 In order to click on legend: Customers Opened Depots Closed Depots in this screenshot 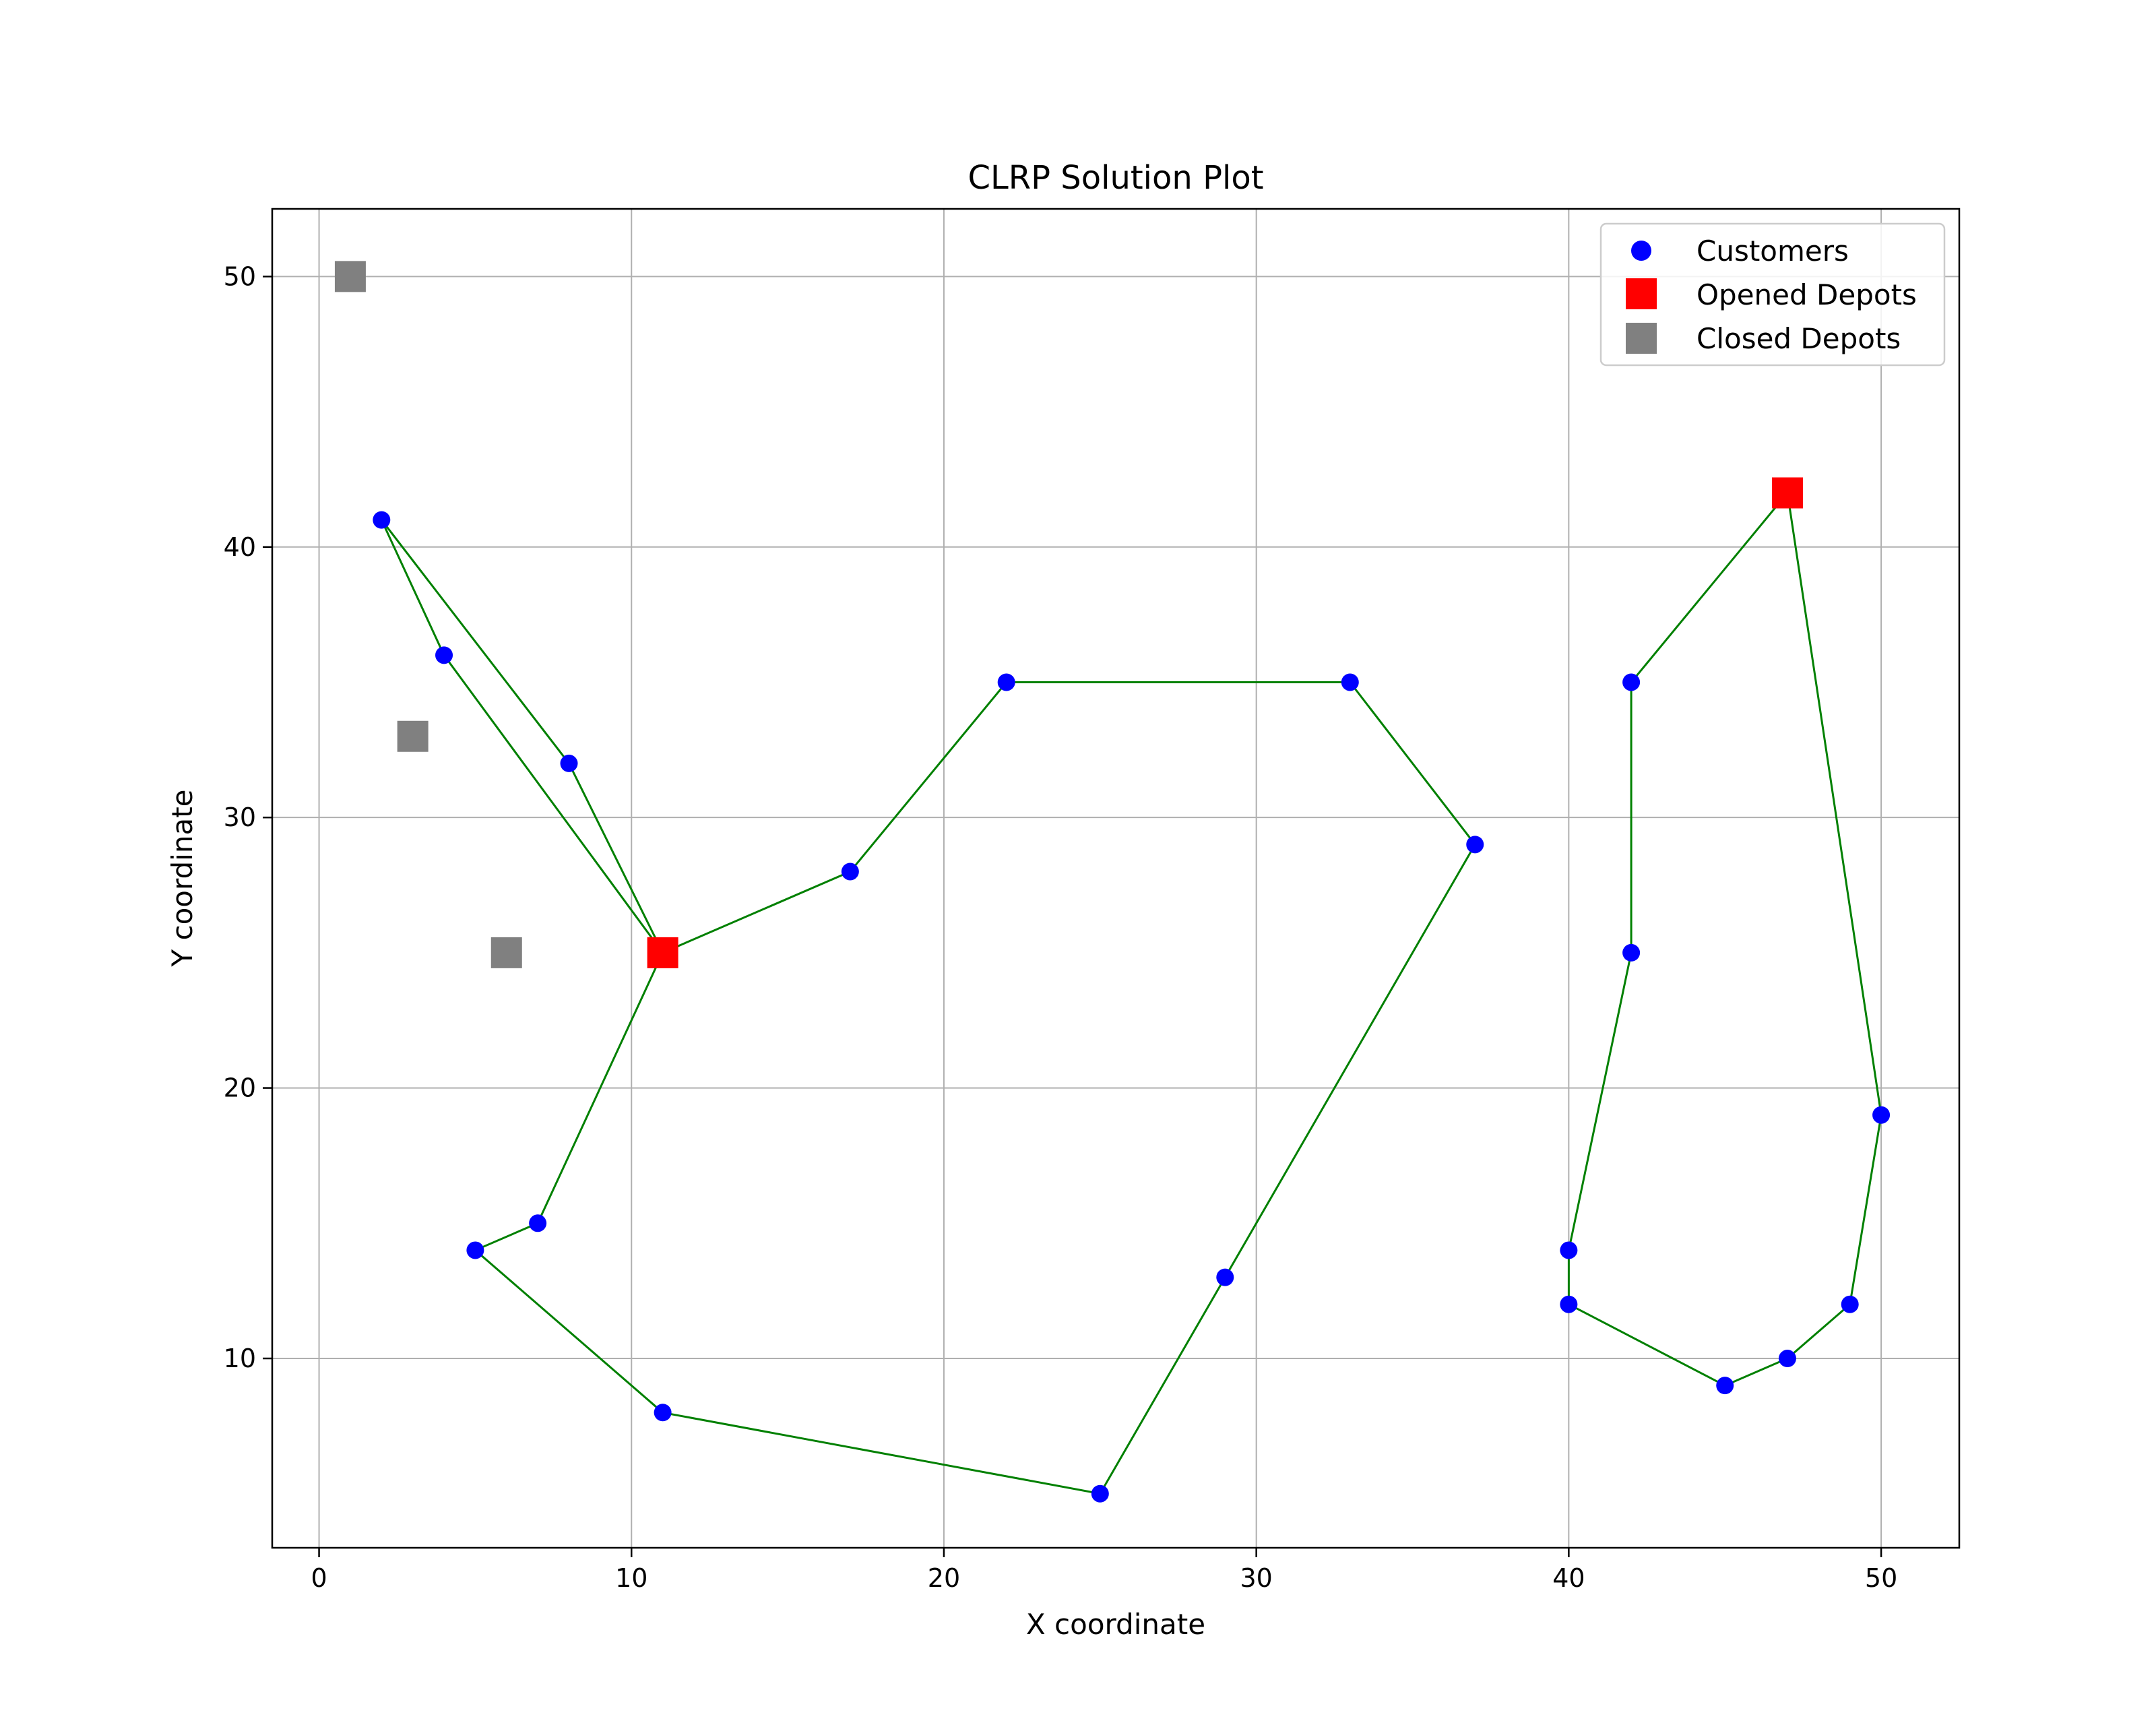, I will do `click(1772, 294)`.